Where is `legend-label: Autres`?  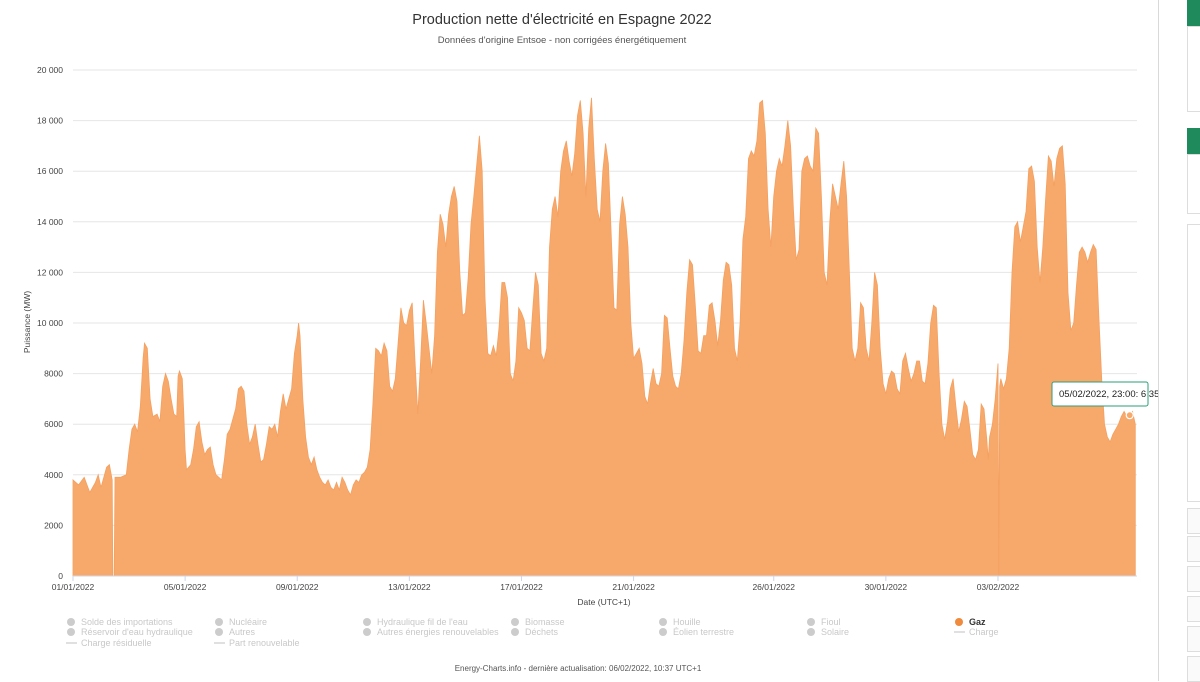 legend-label: Autres is located at coordinates (242, 632).